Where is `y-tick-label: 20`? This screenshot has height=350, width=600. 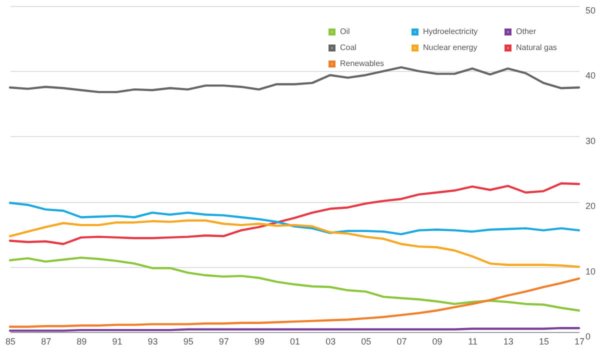
y-tick-label: 20 is located at coordinates (591, 206).